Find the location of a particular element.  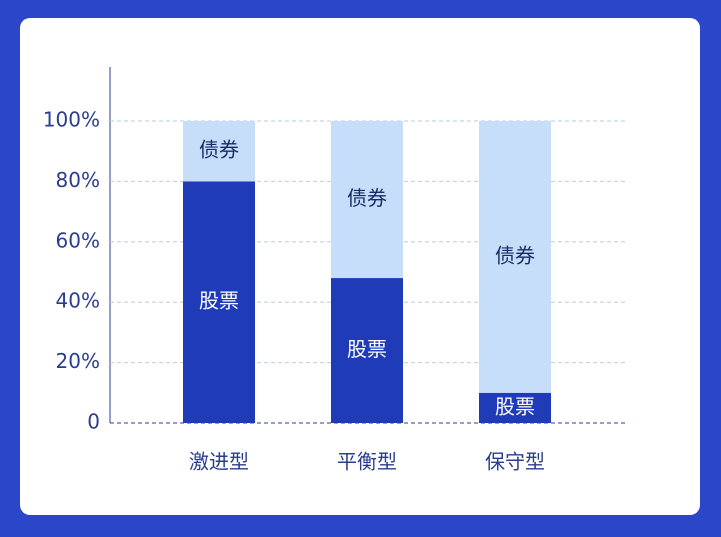

y-tick-label: 0 is located at coordinates (93, 422).